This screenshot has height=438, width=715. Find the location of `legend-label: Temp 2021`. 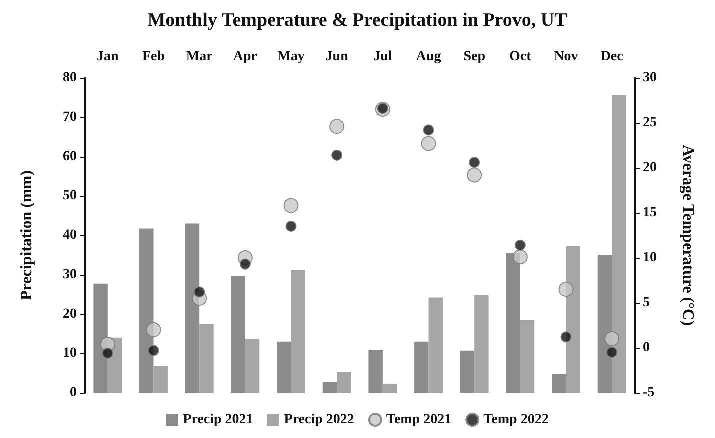

legend-label: Temp 2021 is located at coordinates (419, 420).